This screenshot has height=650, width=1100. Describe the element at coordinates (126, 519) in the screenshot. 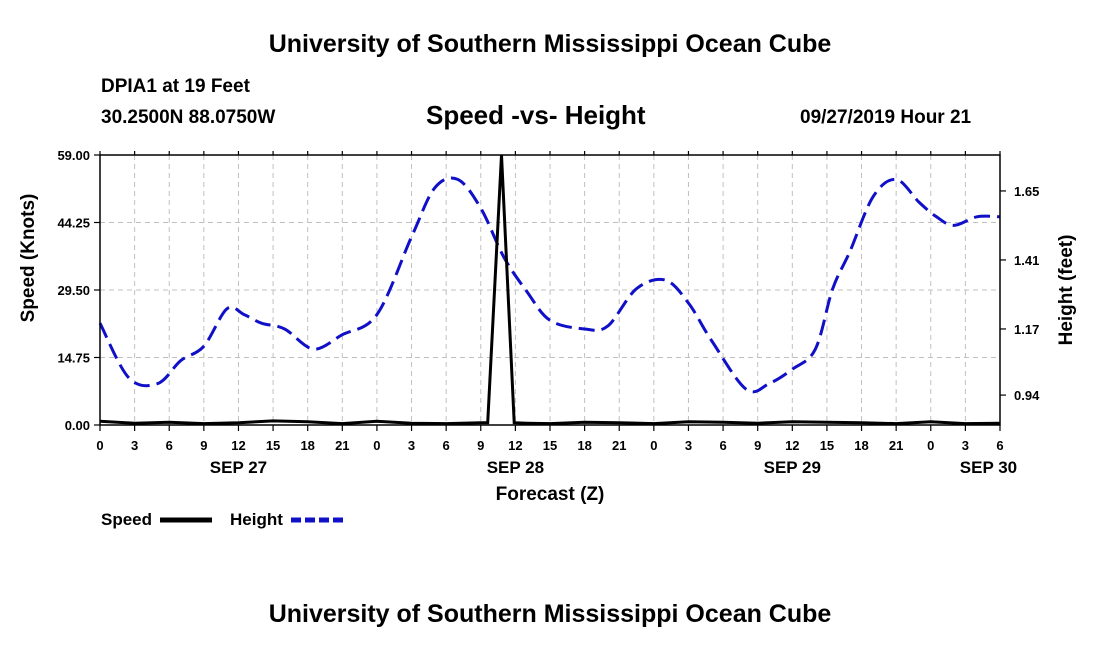

I see `legend-speed-label: Speed` at that location.